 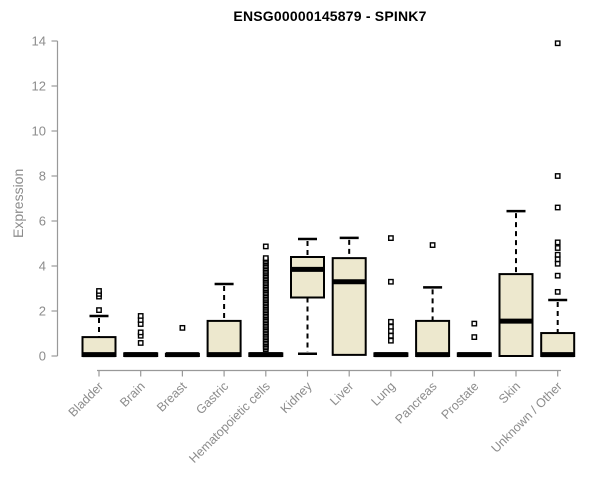 I want to click on svg-text: 2, so click(x=42, y=311).